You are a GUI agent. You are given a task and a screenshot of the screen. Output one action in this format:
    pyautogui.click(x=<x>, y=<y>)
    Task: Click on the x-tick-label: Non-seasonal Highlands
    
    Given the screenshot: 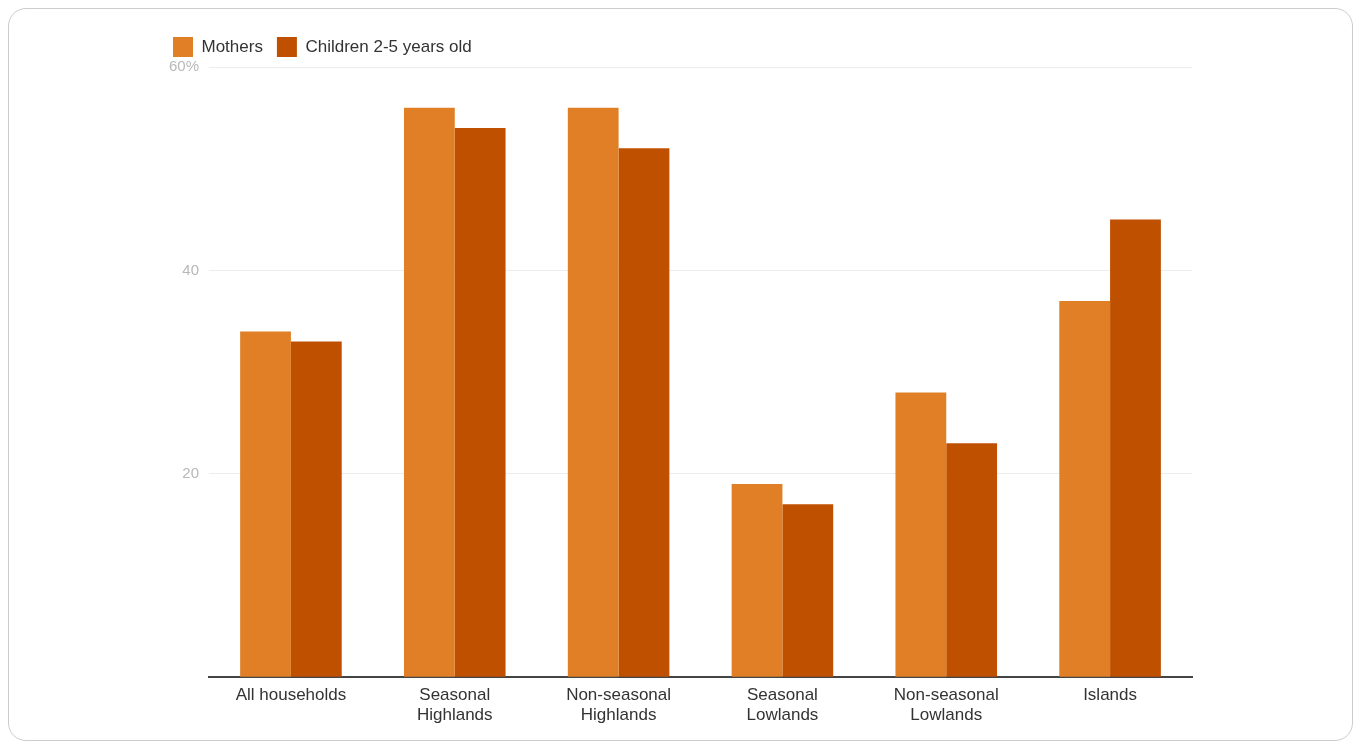 What is the action you would take?
    pyautogui.click(x=619, y=705)
    